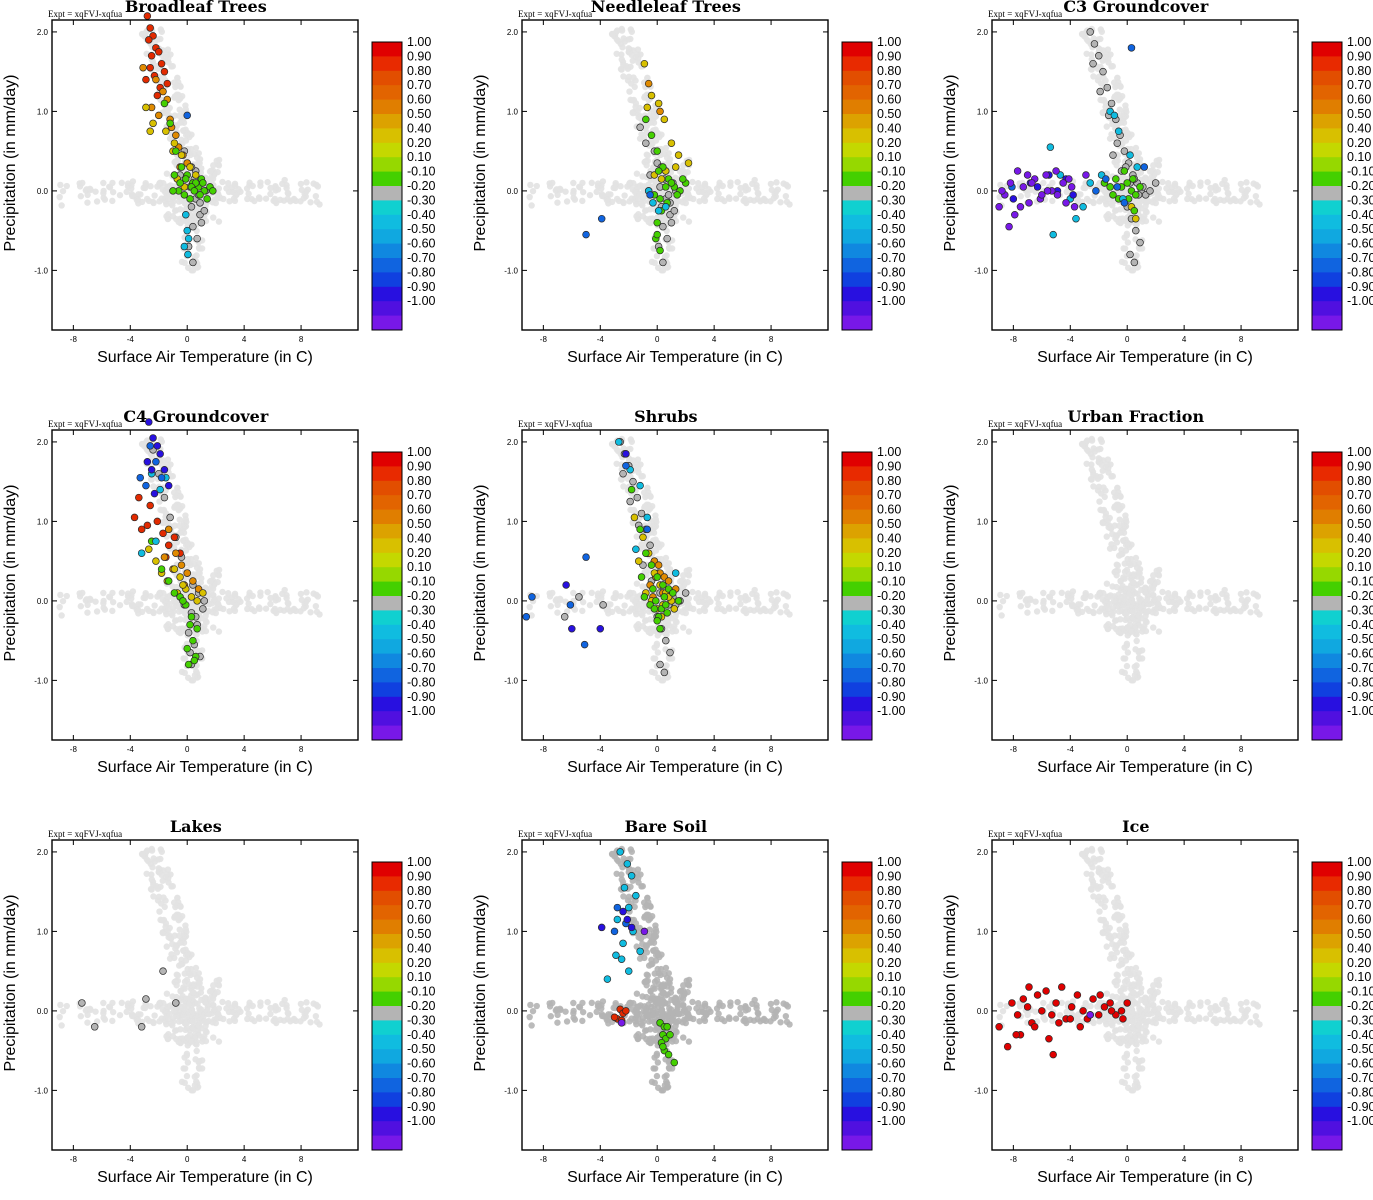 Image resolution: width=1373 pixels, height=1200 pixels. What do you see at coordinates (43, 442) in the screenshot?
I see `y-tick-label: 2.0` at bounding box center [43, 442].